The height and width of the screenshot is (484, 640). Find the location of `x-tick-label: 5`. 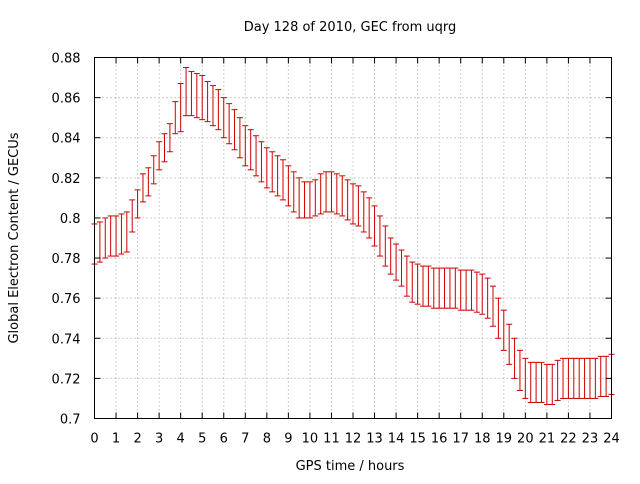

x-tick-label: 5 is located at coordinates (202, 439).